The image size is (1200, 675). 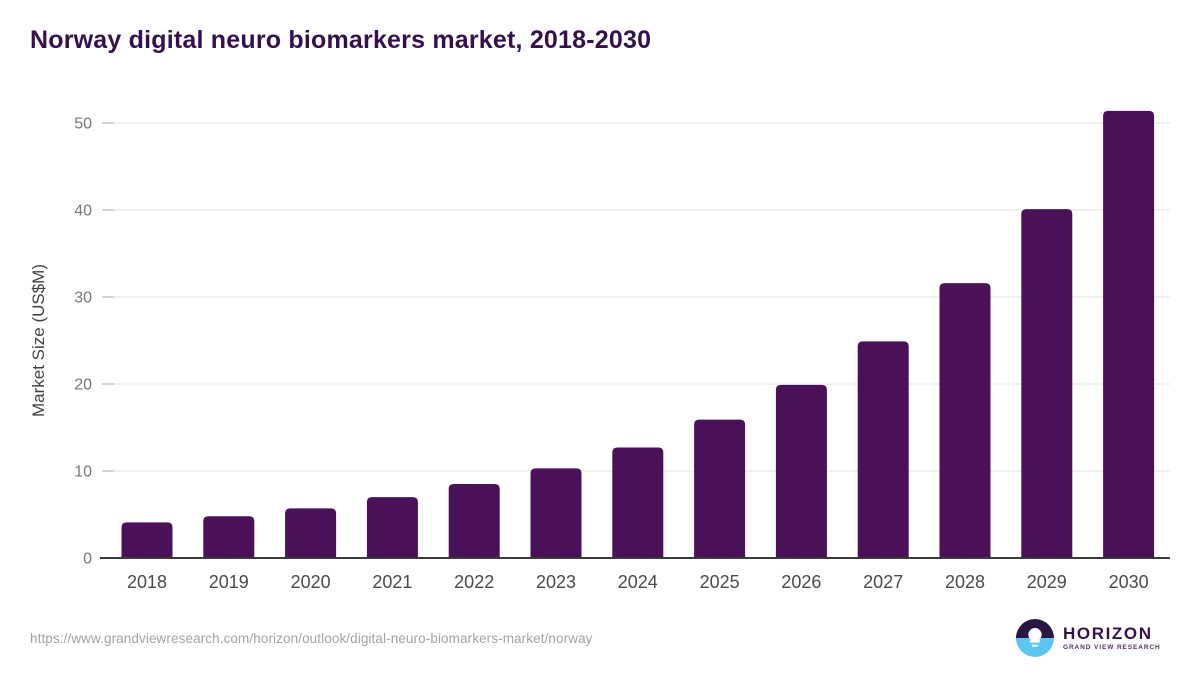 What do you see at coordinates (311, 533) in the screenshot?
I see `bar-2020` at bounding box center [311, 533].